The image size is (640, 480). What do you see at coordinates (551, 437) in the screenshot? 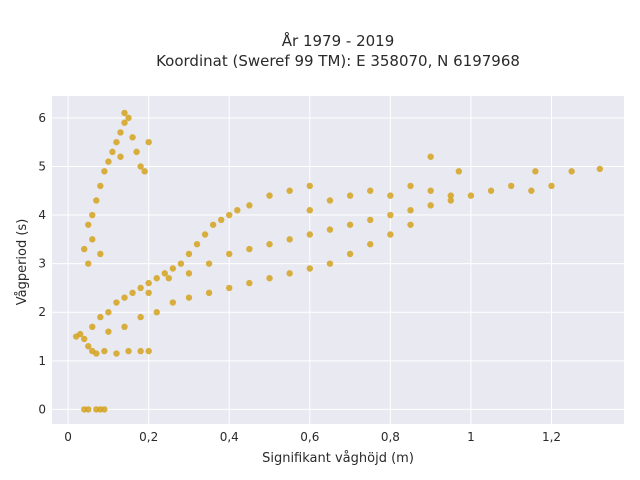
I see `x-tick-label: 1,2` at bounding box center [551, 437].